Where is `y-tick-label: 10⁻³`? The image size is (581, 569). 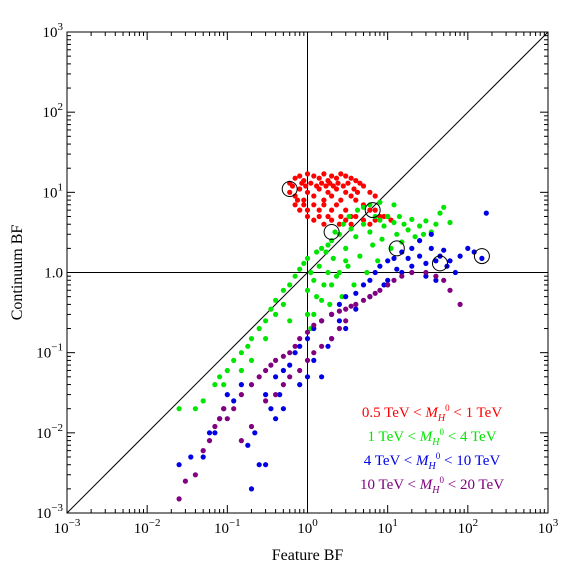 y-tick-label: 10⁻³ is located at coordinates (49, 512).